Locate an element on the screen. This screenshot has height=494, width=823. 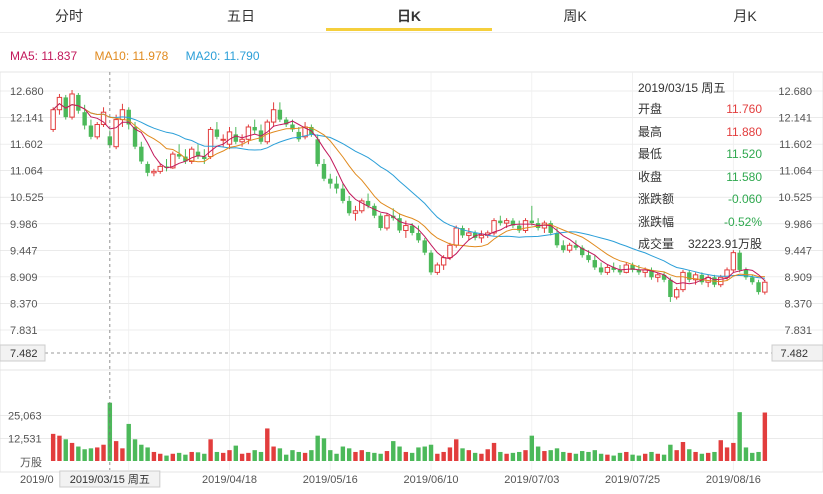
price-tick-left: 12.680 is located at coordinates (27, 92).